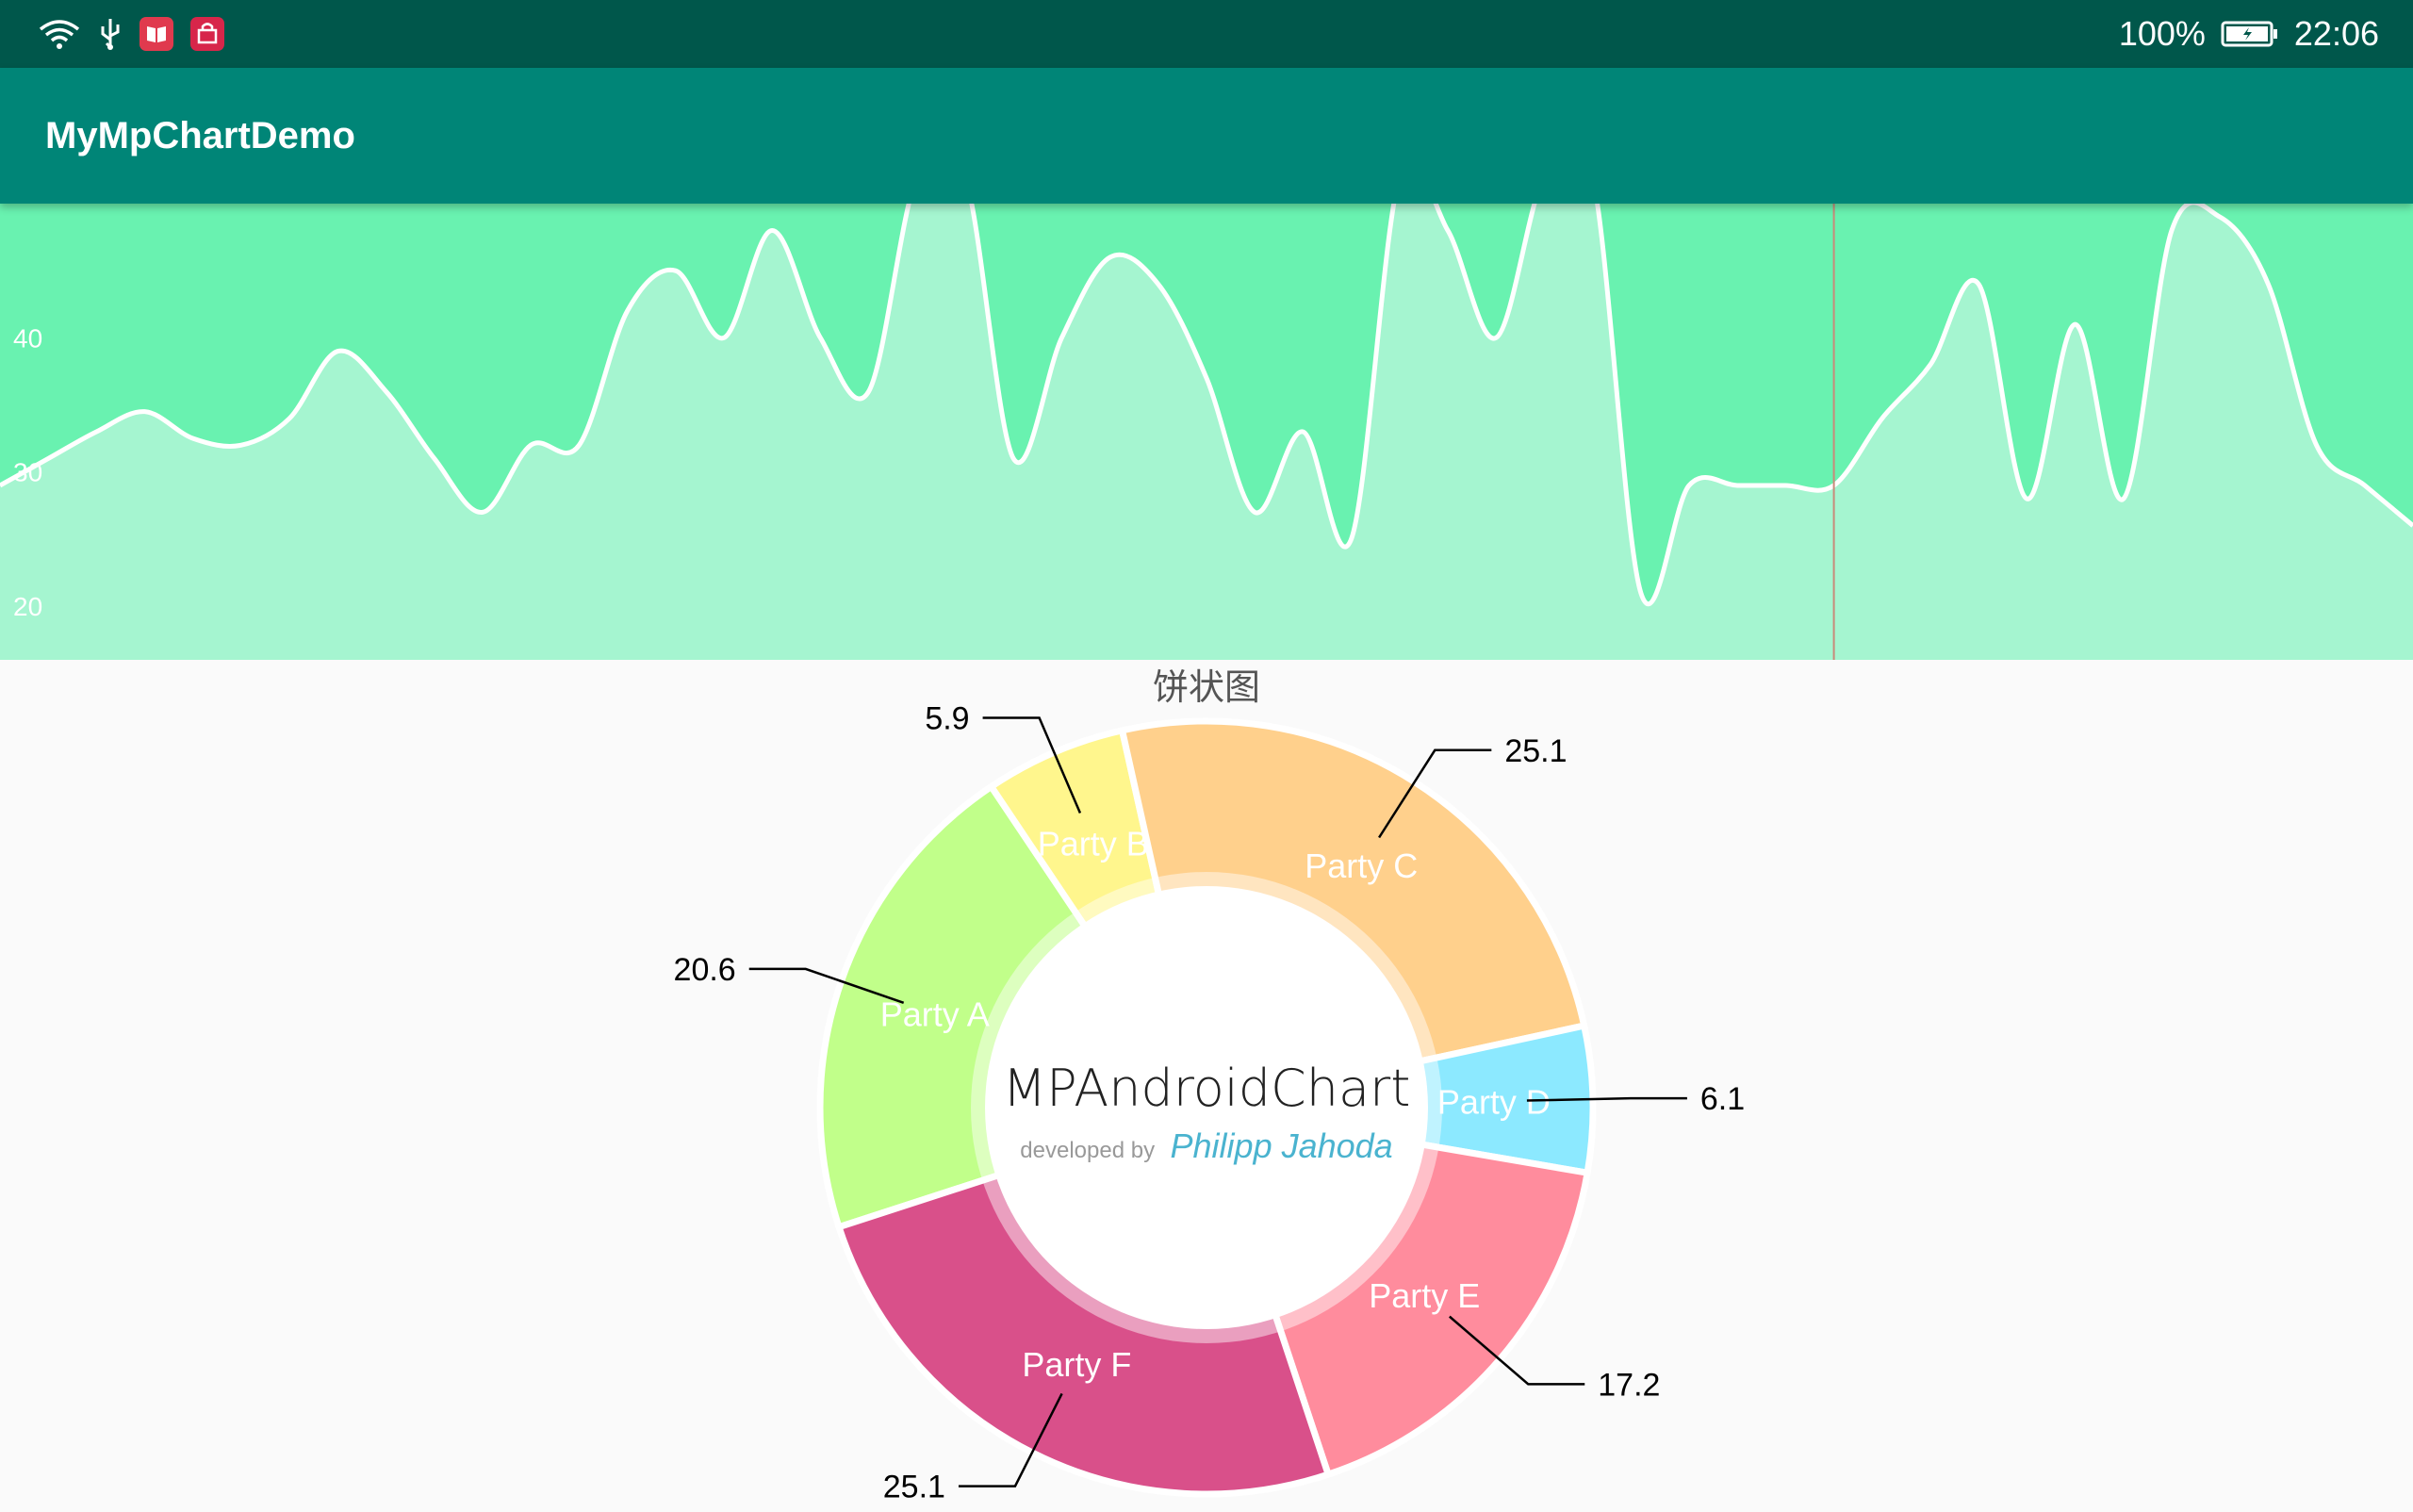 Image resolution: width=2413 pixels, height=1512 pixels. I want to click on pie-center-subtext: developed by Philipp Jahoda, so click(1206, 1145).